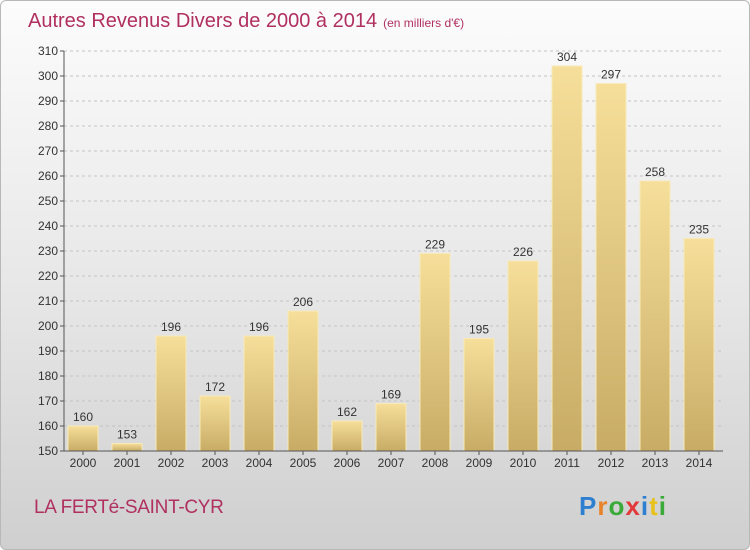 The height and width of the screenshot is (550, 750). Describe the element at coordinates (127, 463) in the screenshot. I see `x-tick-label: 2001` at that location.